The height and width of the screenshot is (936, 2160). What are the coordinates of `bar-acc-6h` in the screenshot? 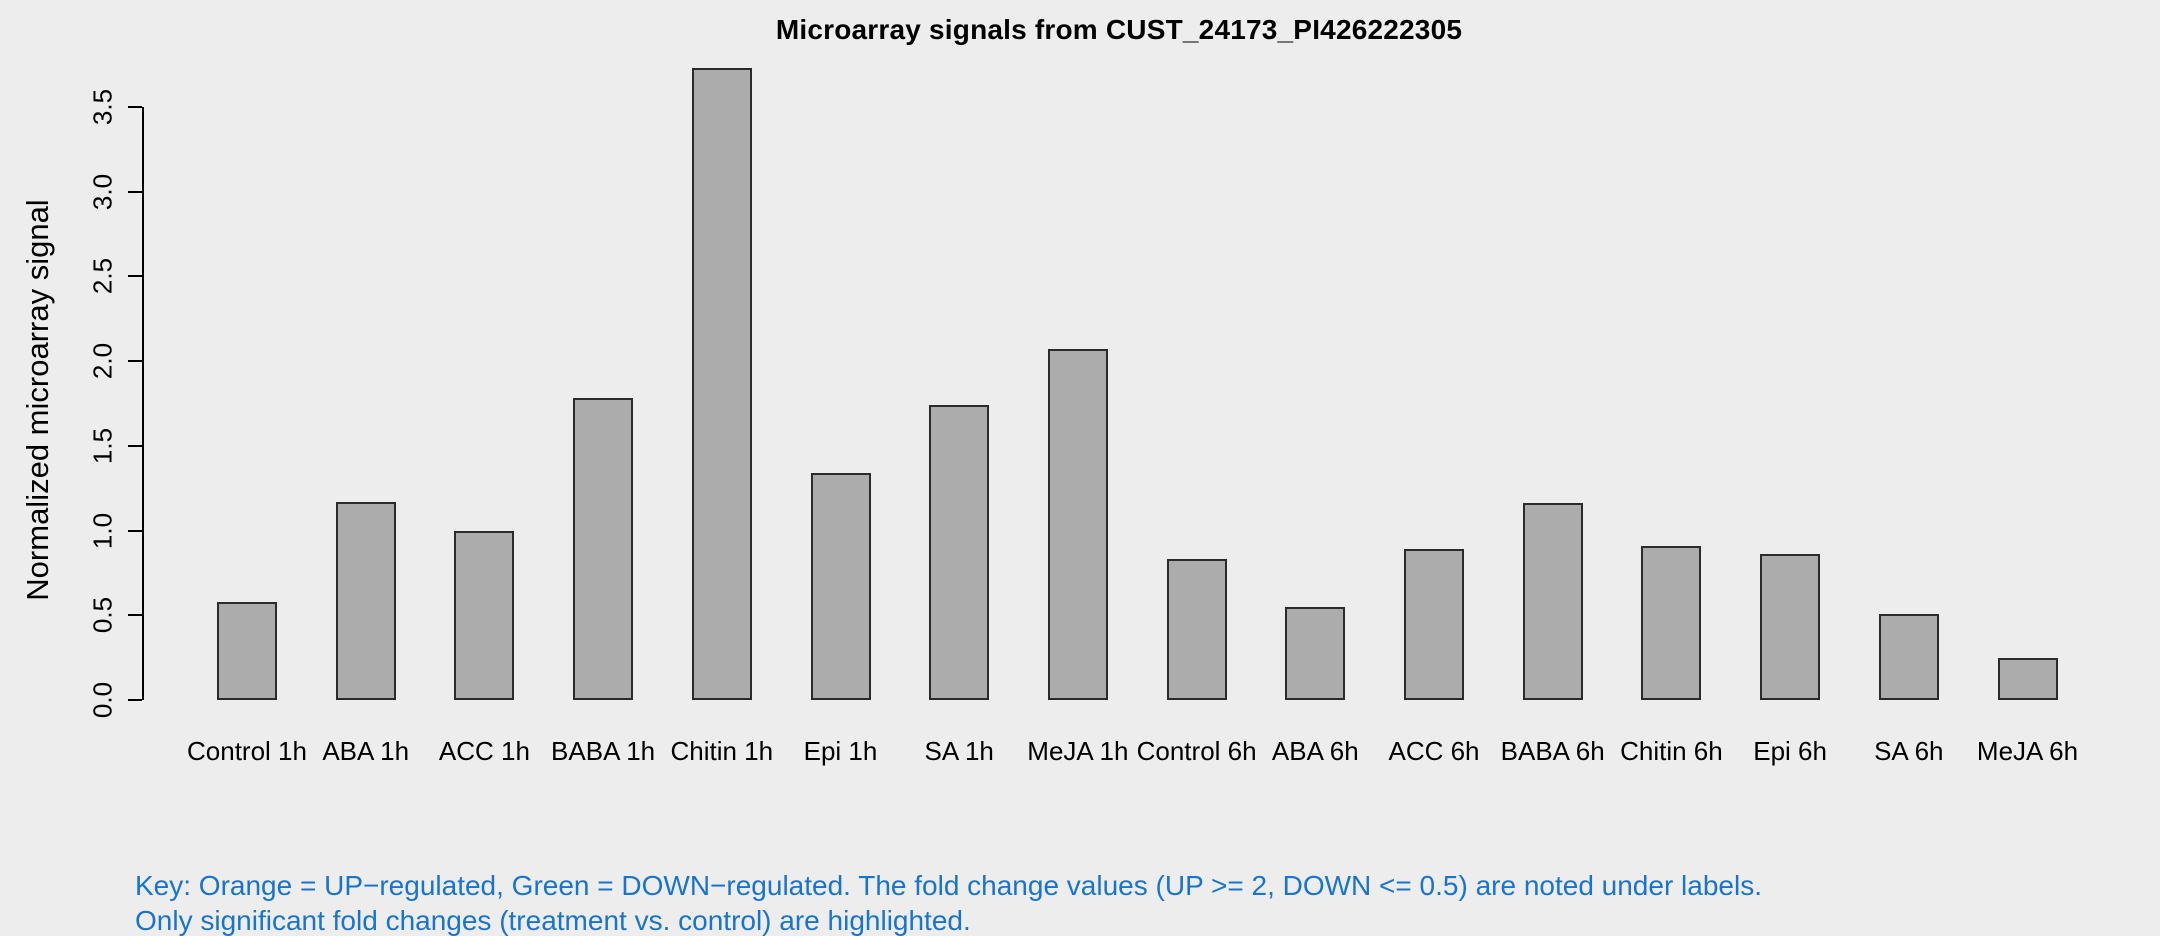 It's located at (1434, 624).